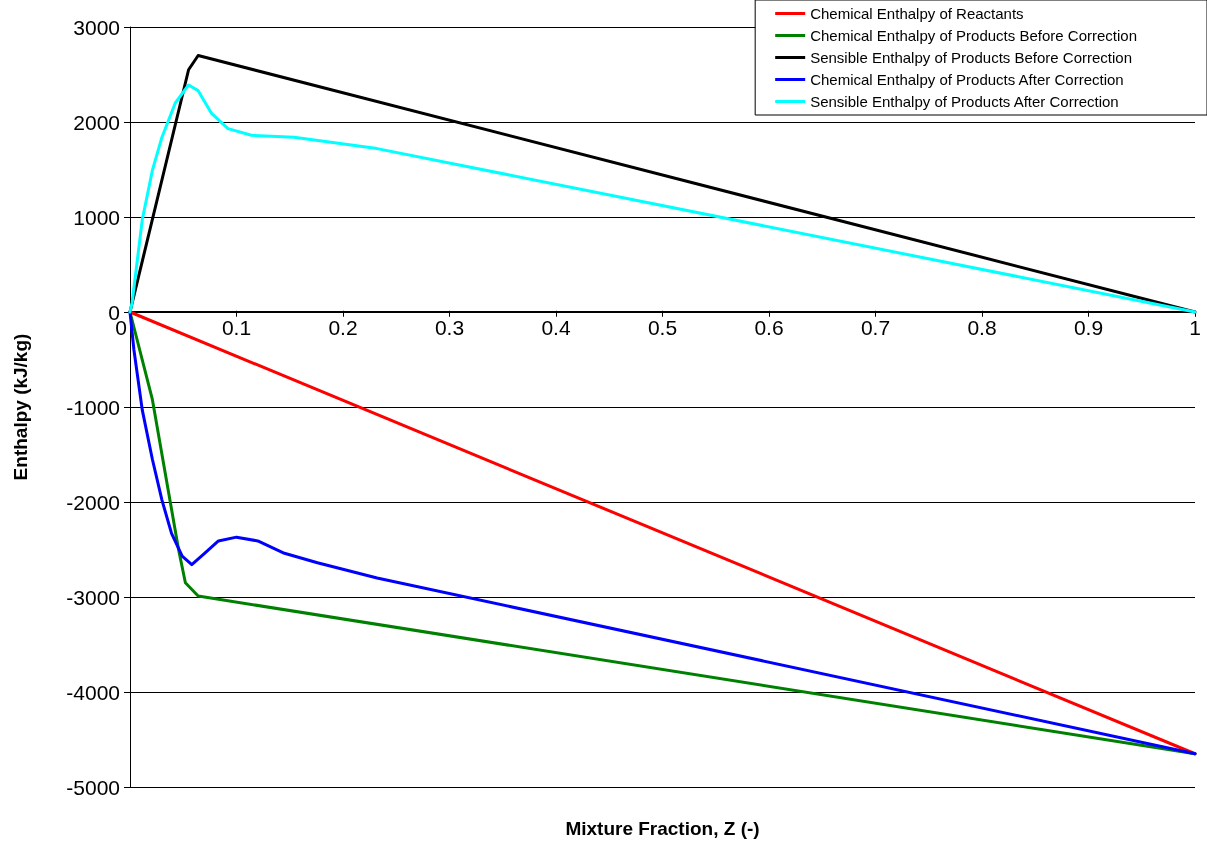 This screenshot has width=1207, height=843. What do you see at coordinates (449, 327) in the screenshot?
I see `x-tick-label: 0.3` at bounding box center [449, 327].